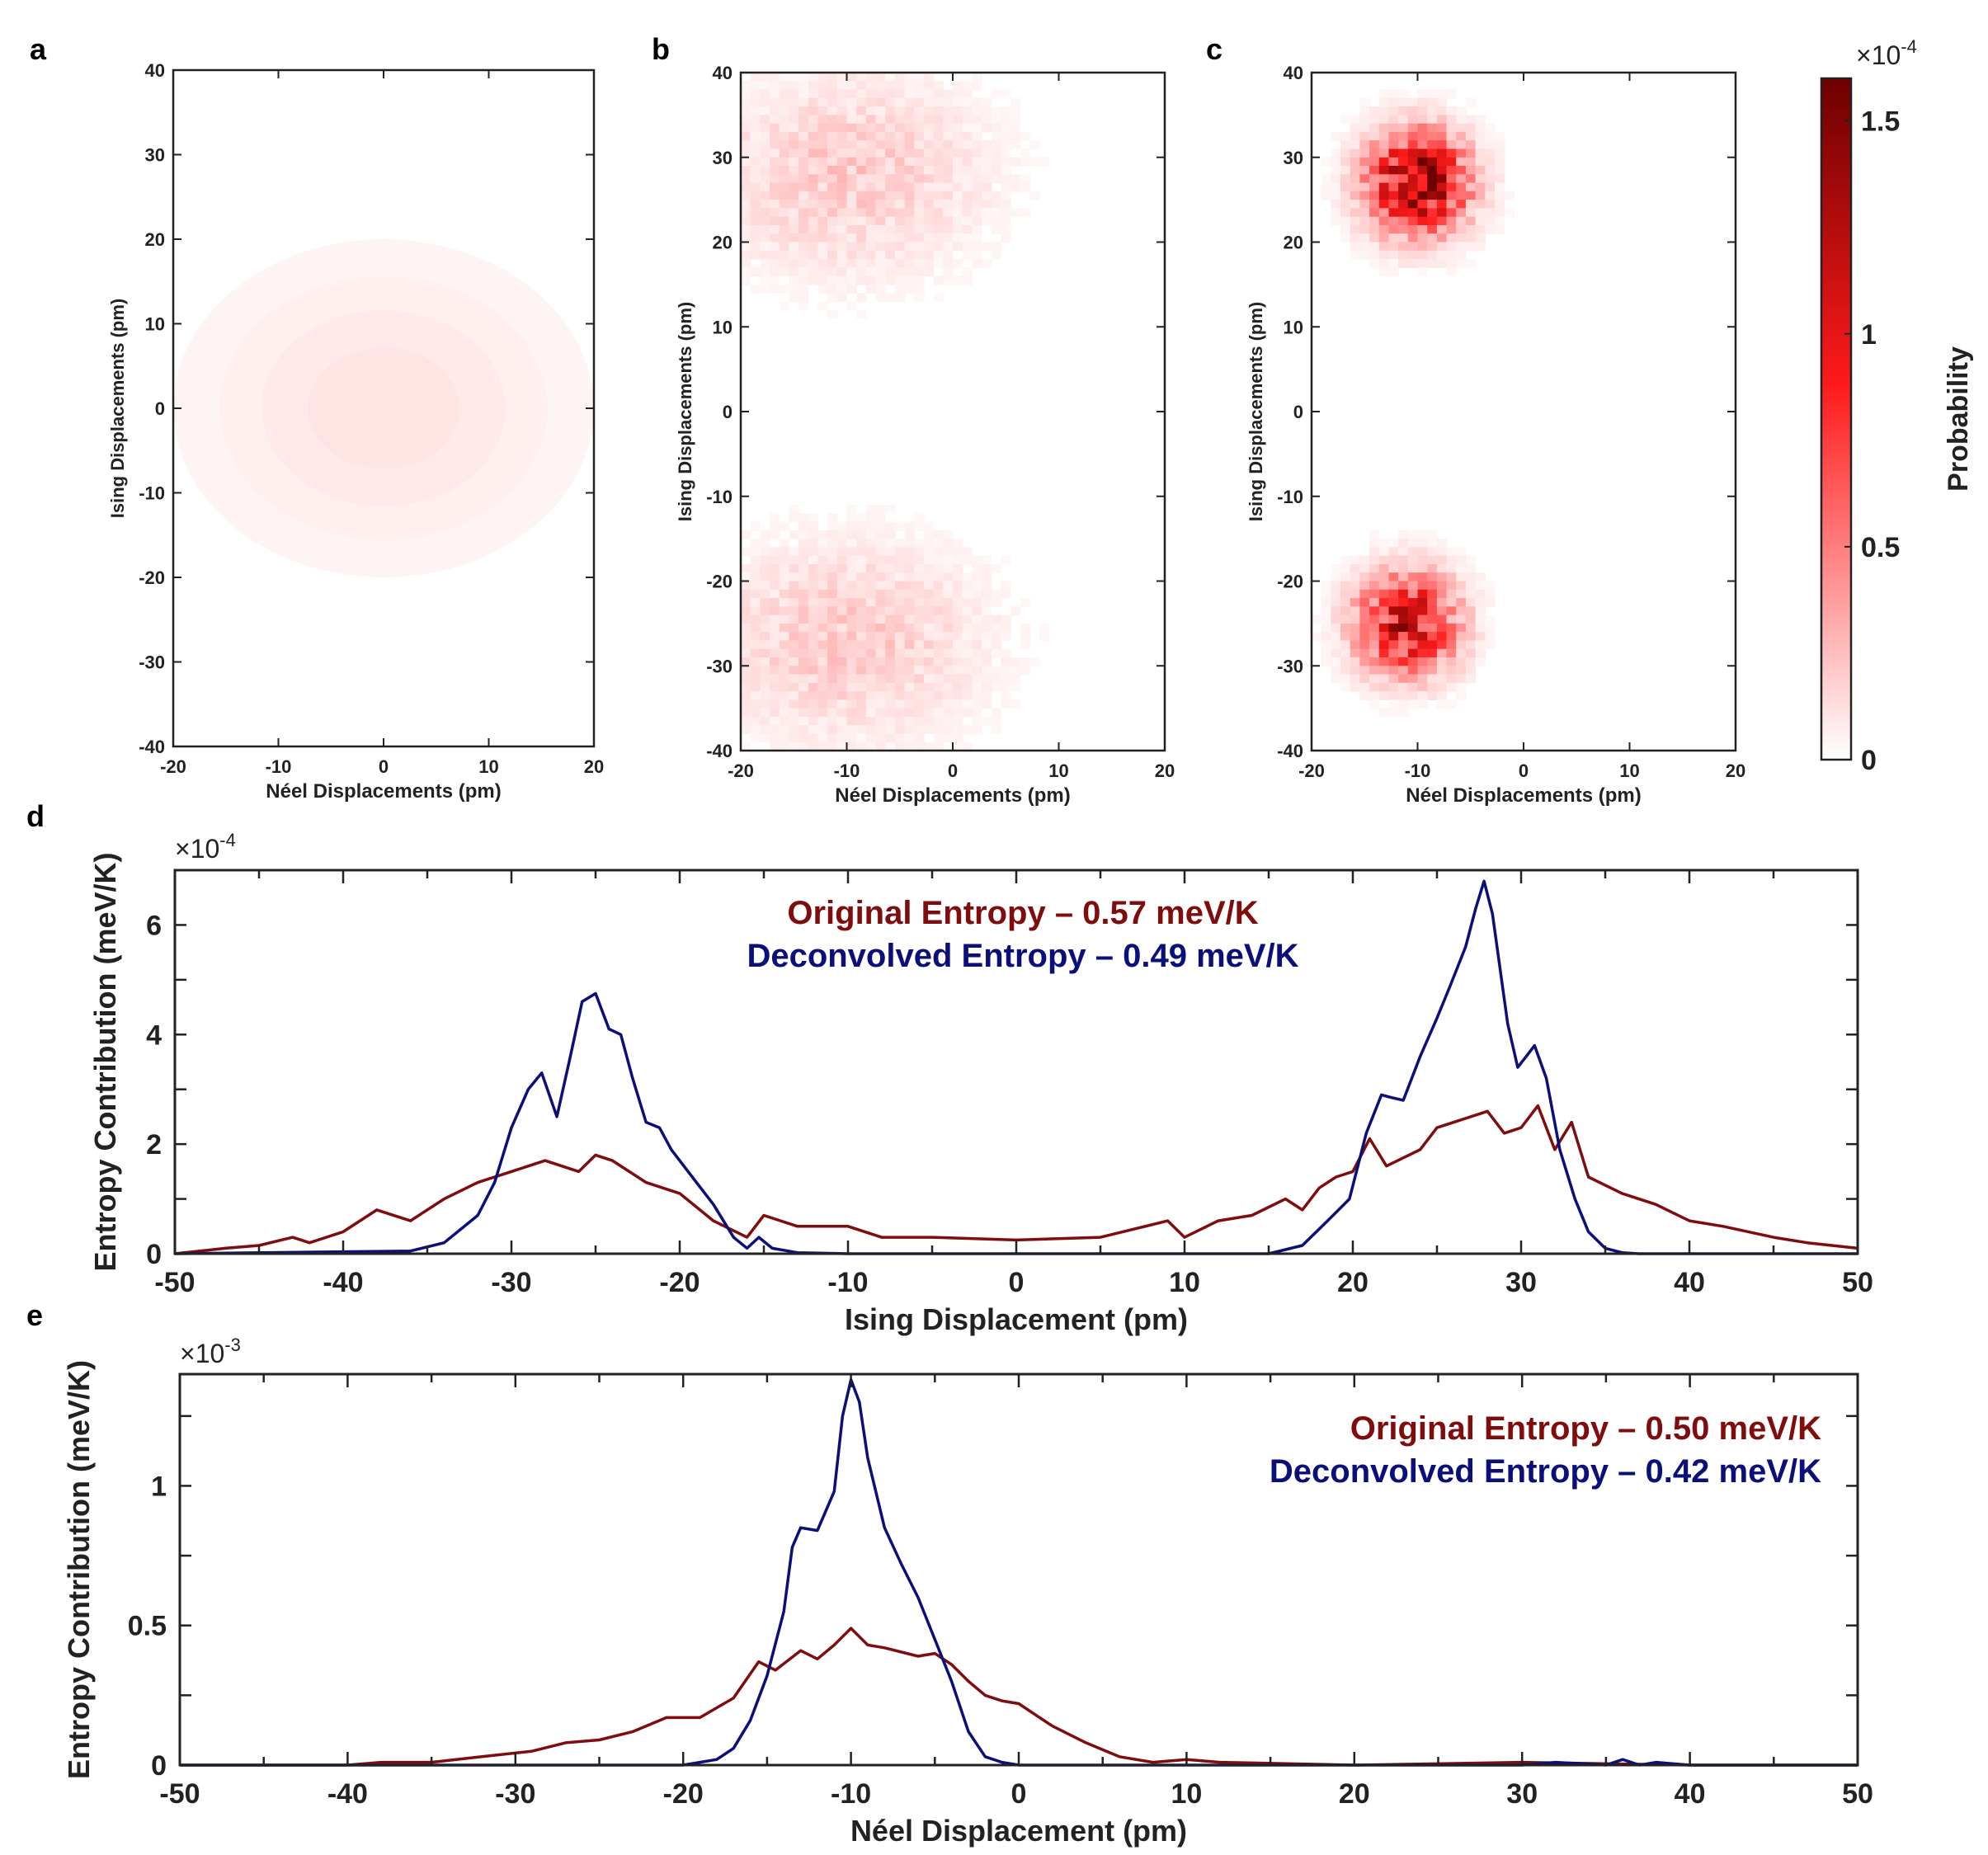 This screenshot has height=1855, width=1988. What do you see at coordinates (952, 795) in the screenshot?
I see `x-axis-label: Néel Displacements (pm)` at bounding box center [952, 795].